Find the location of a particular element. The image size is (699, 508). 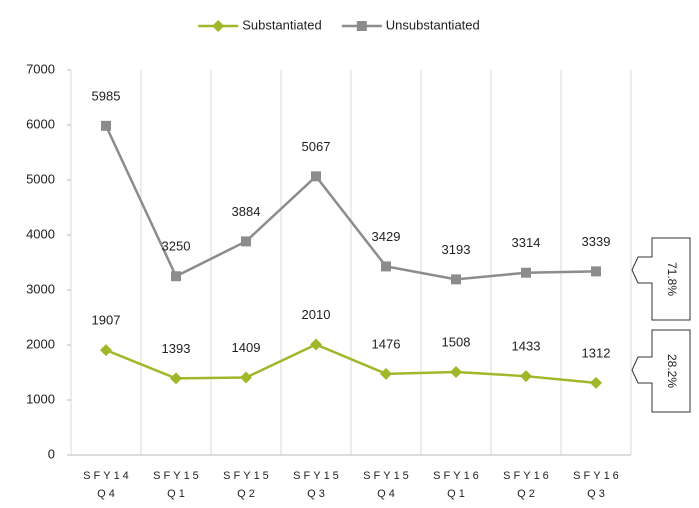

callout-label: 71.8% is located at coordinates (672, 279).